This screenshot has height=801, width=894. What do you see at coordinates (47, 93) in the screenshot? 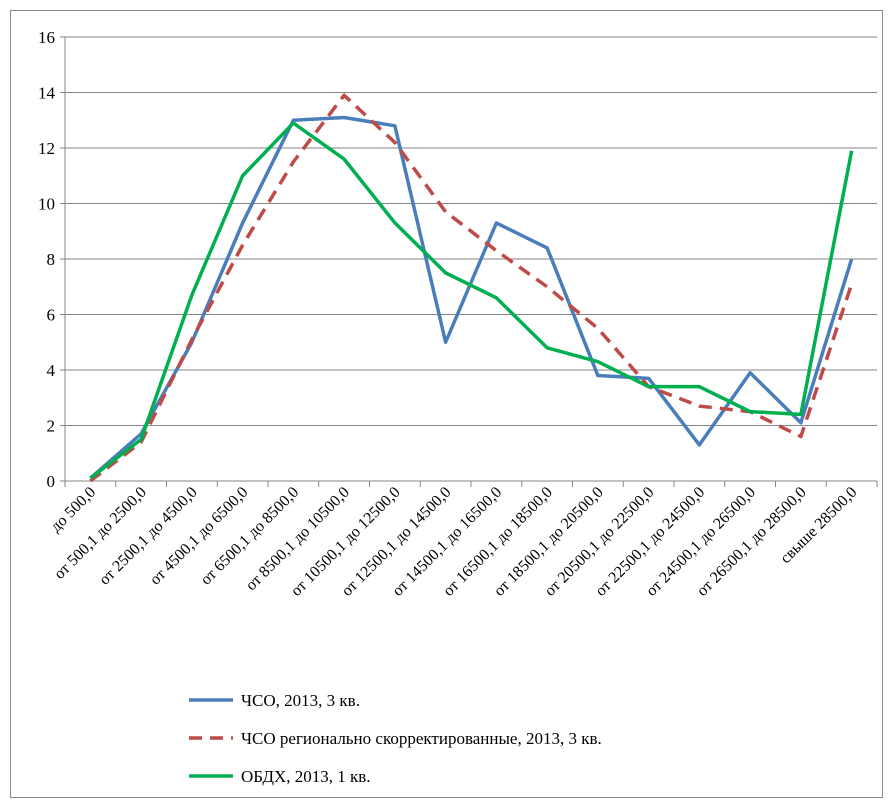
I see `y-tick-label: 14` at bounding box center [47, 93].